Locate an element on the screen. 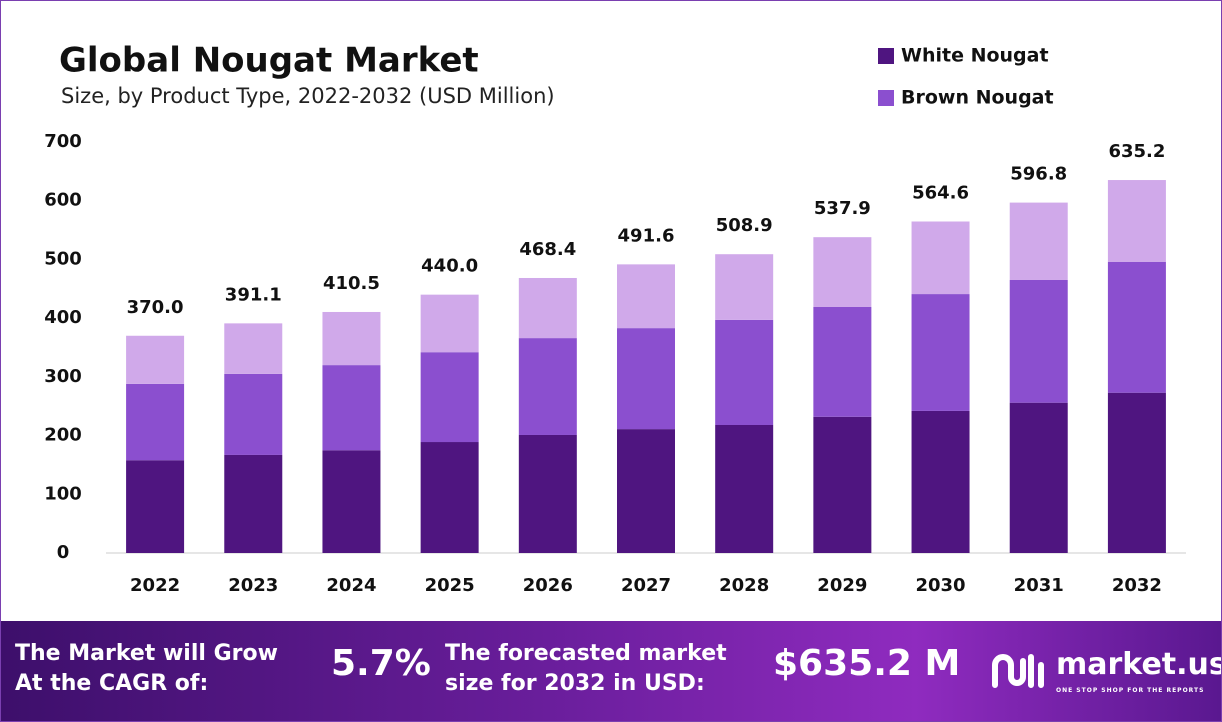  total-label: 370.0 is located at coordinates (155, 307).